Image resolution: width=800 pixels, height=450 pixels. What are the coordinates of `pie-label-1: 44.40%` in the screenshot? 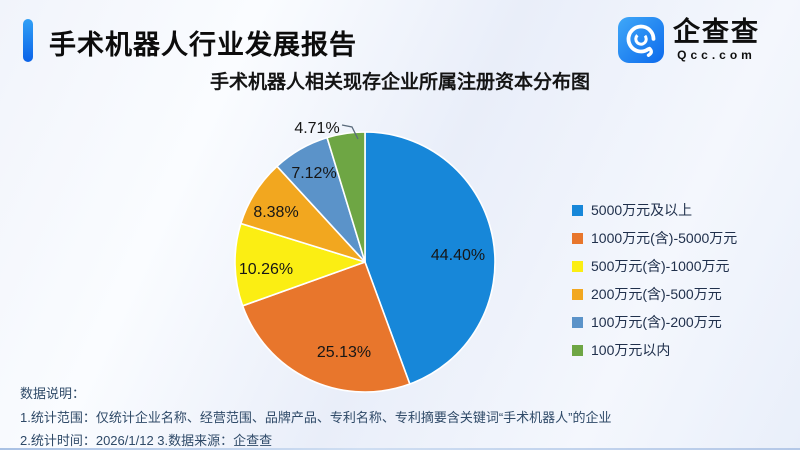 It's located at (458, 255).